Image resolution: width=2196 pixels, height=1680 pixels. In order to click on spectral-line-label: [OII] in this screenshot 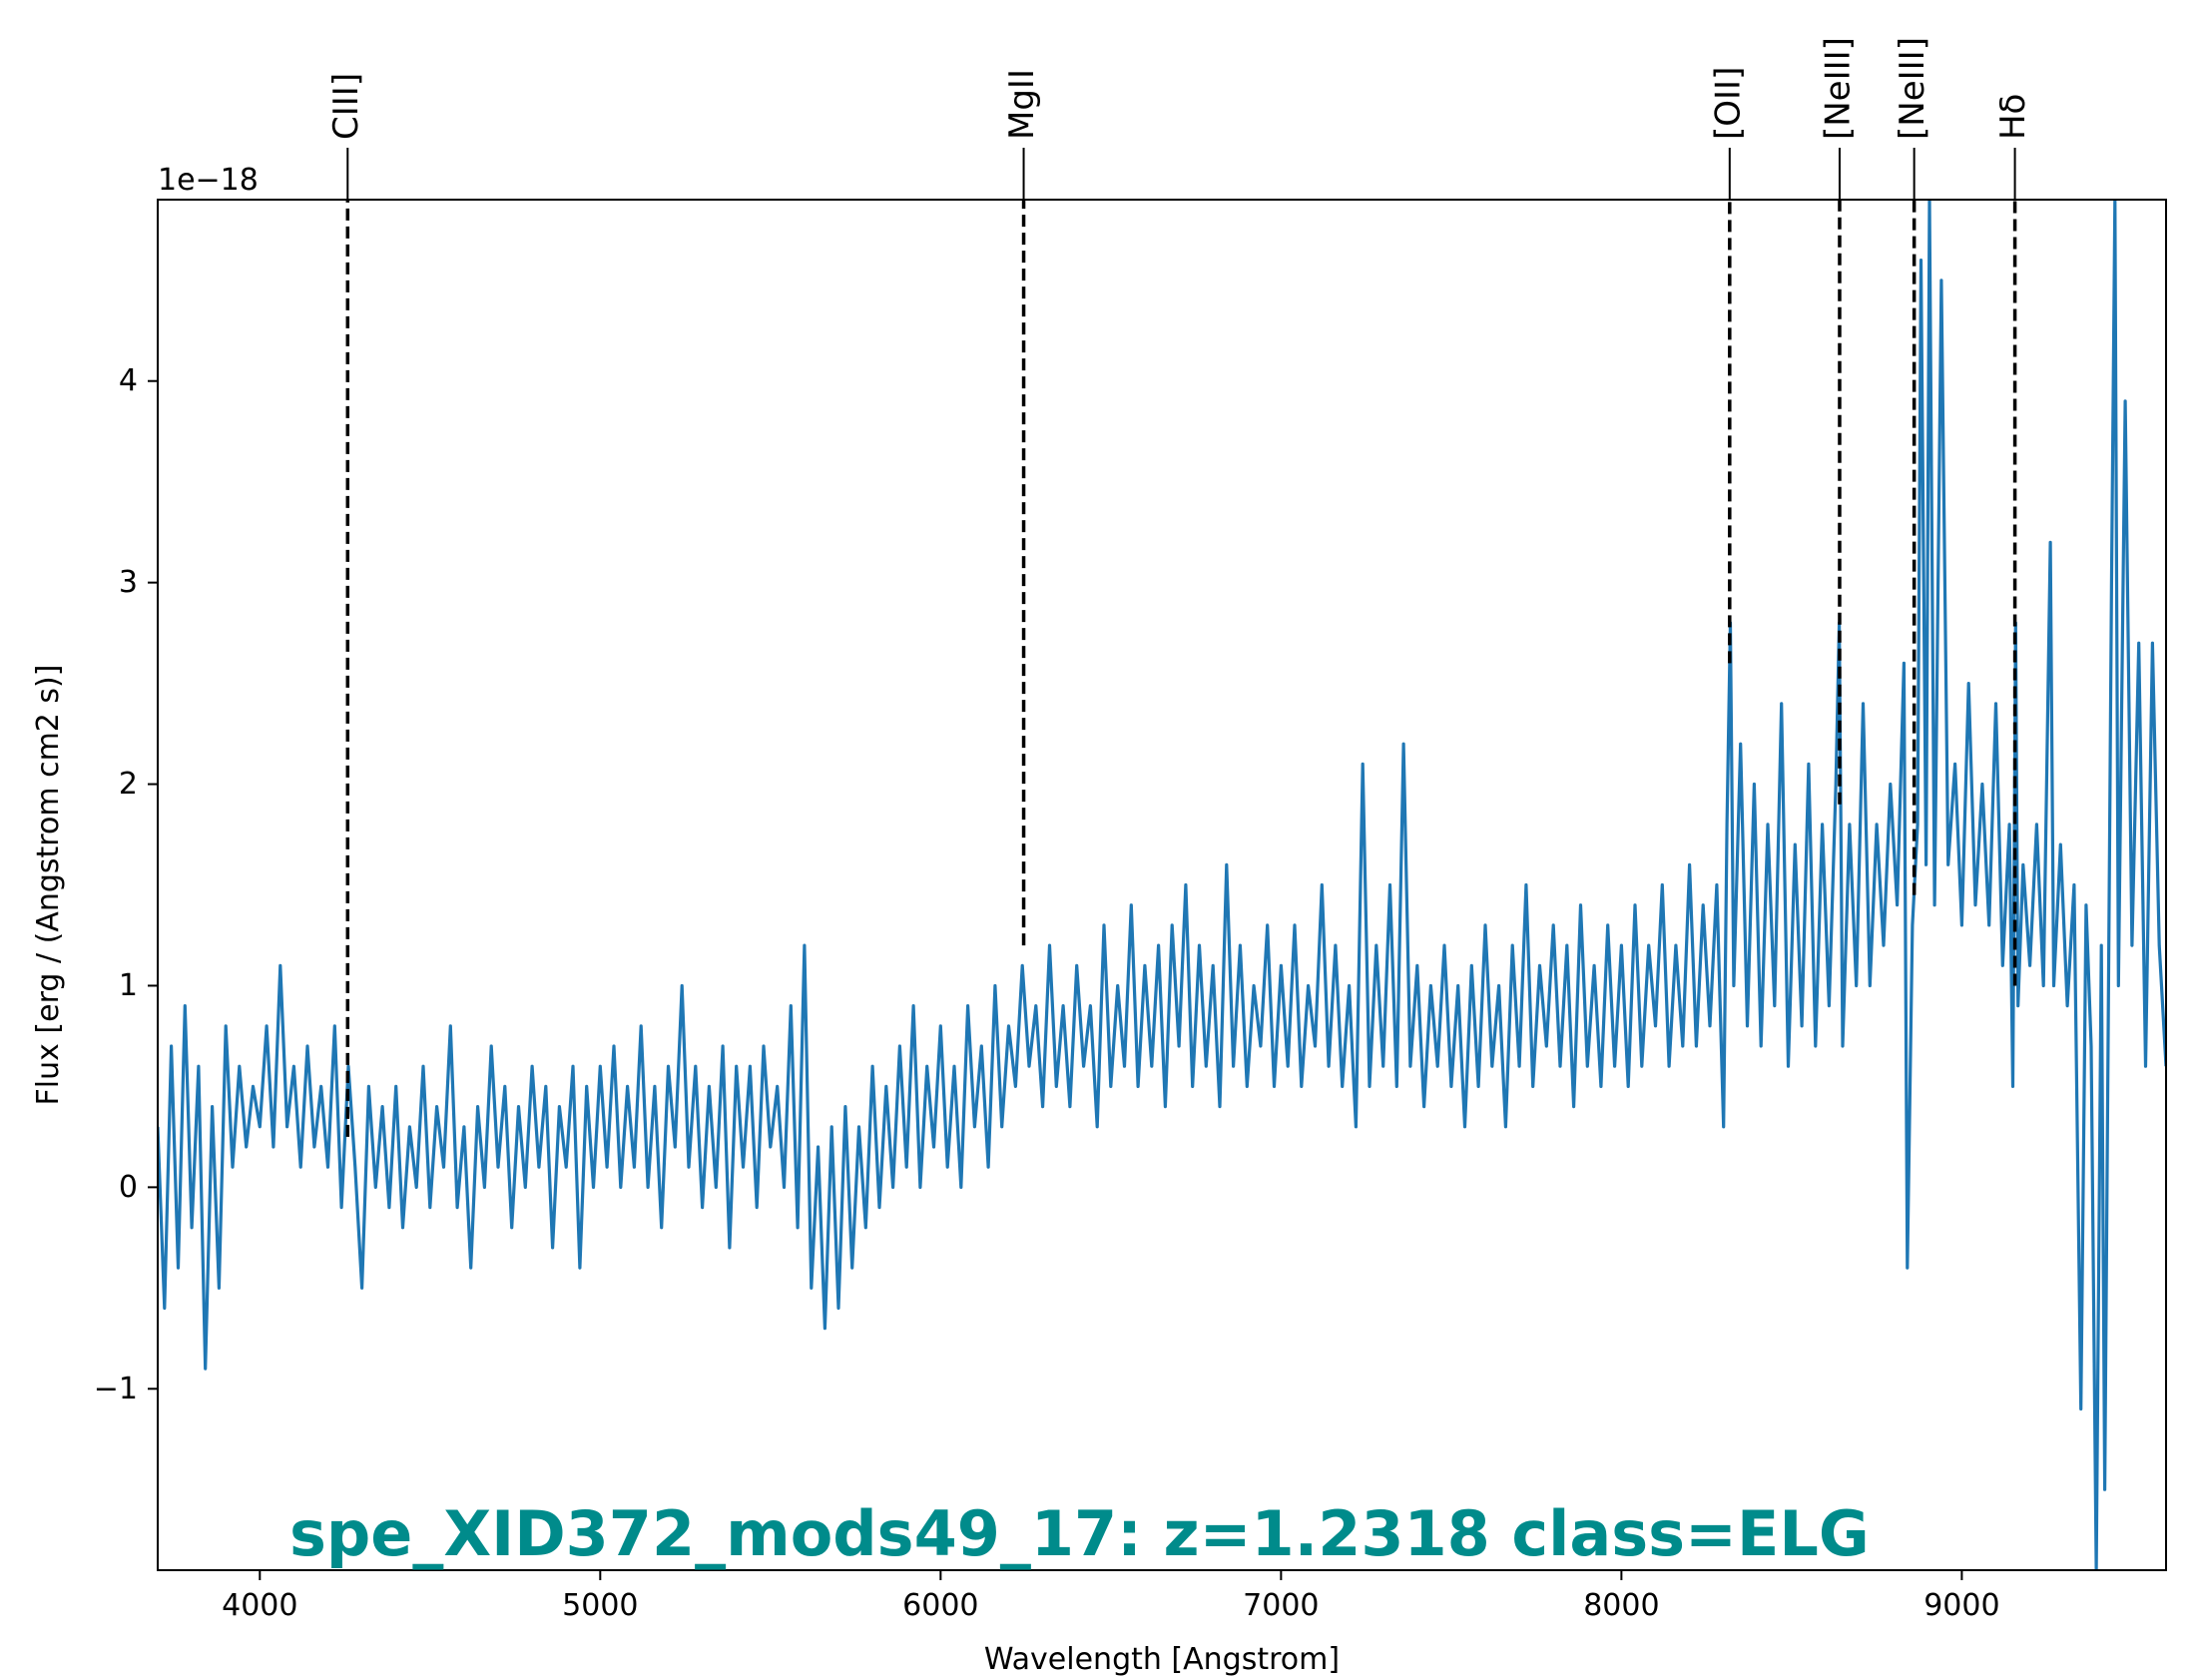, I will do `click(1728, 103)`.